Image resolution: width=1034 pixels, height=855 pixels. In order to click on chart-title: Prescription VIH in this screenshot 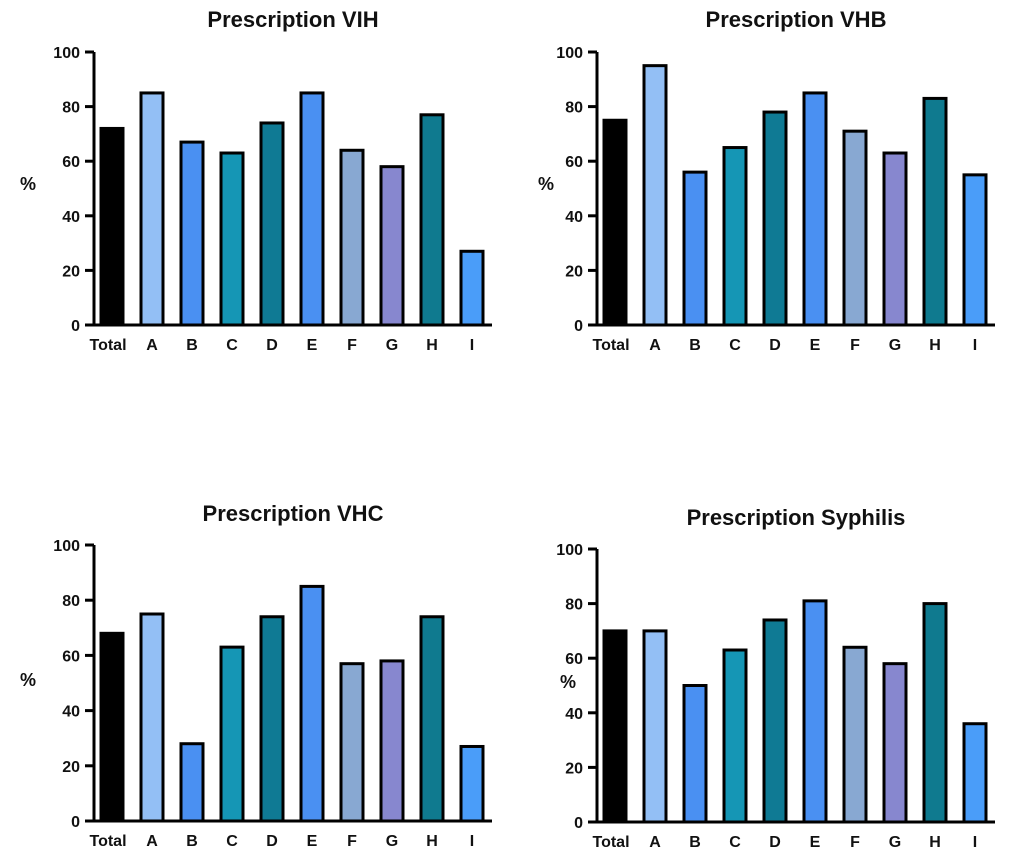, I will do `click(292, 19)`.